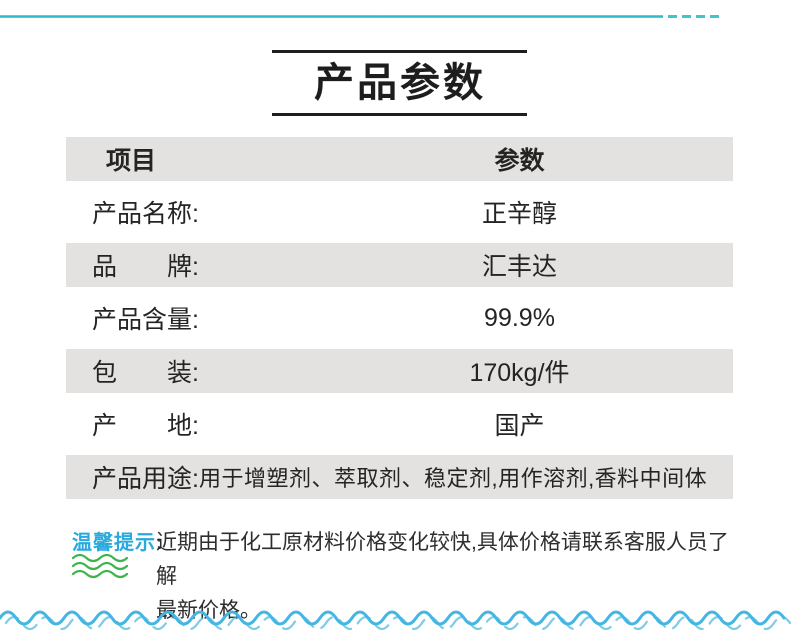 The height and width of the screenshot is (632, 800). I want to click on row-value: 国产, so click(519, 426).